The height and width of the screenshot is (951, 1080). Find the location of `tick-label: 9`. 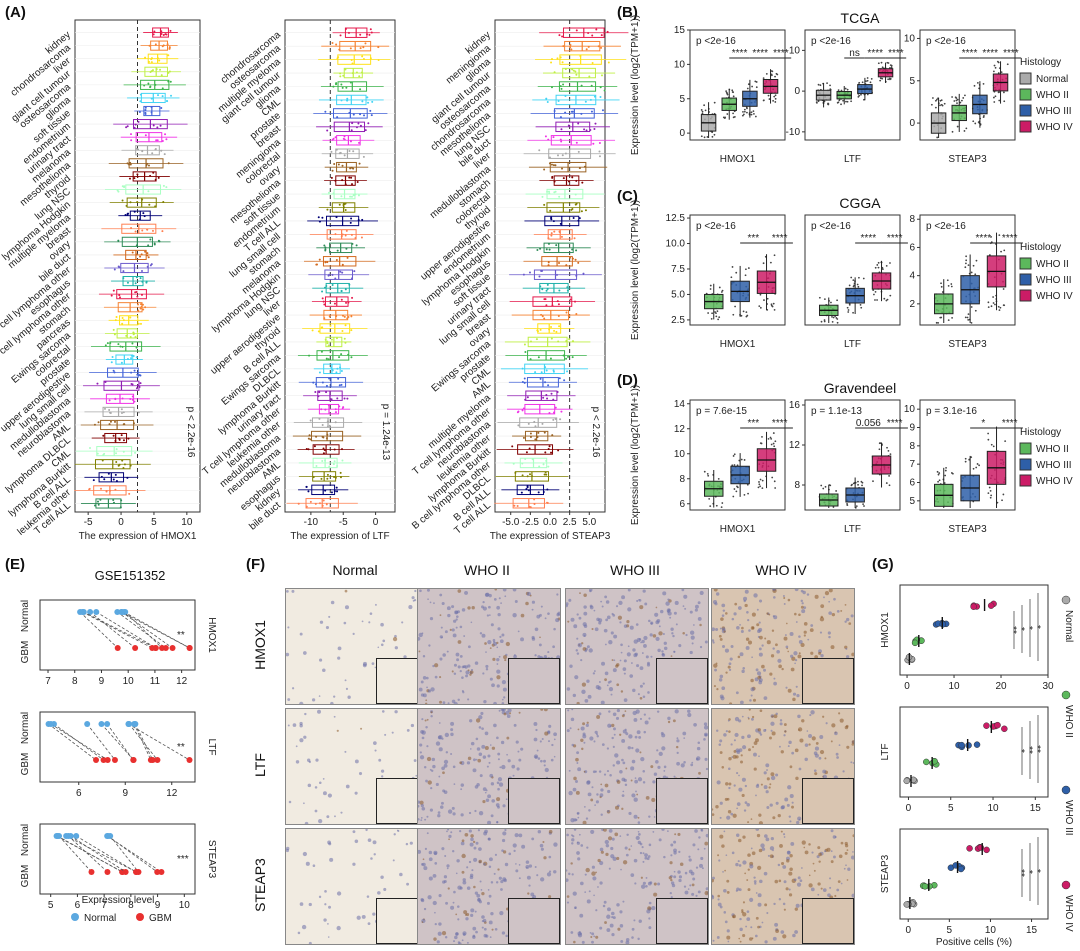

tick-label: 9 is located at coordinates (125, 793).